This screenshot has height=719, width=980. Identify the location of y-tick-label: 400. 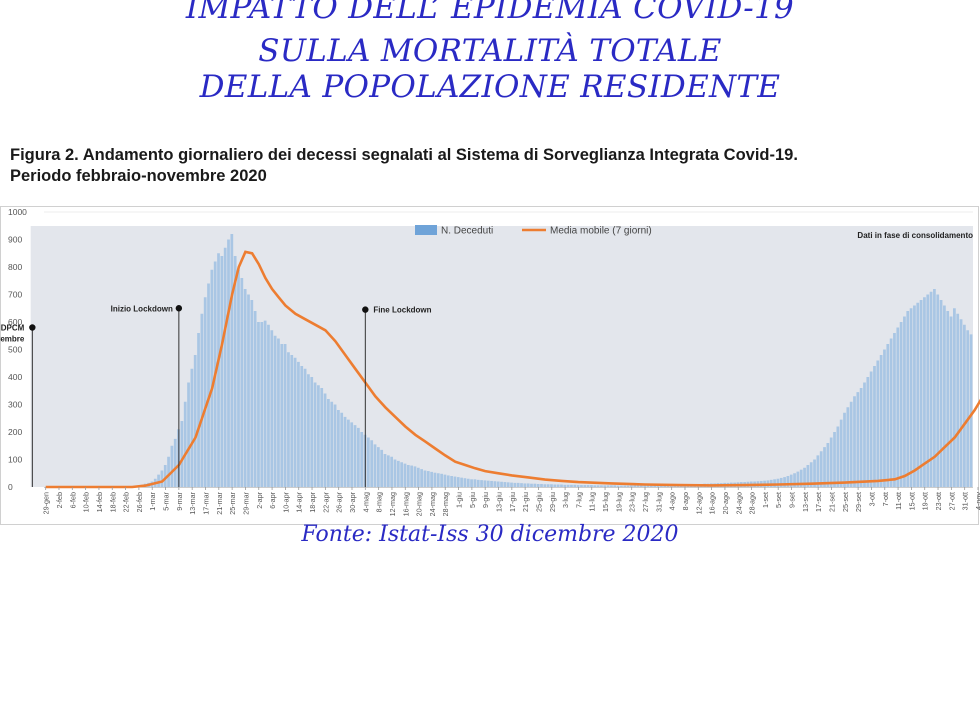
(15, 377).